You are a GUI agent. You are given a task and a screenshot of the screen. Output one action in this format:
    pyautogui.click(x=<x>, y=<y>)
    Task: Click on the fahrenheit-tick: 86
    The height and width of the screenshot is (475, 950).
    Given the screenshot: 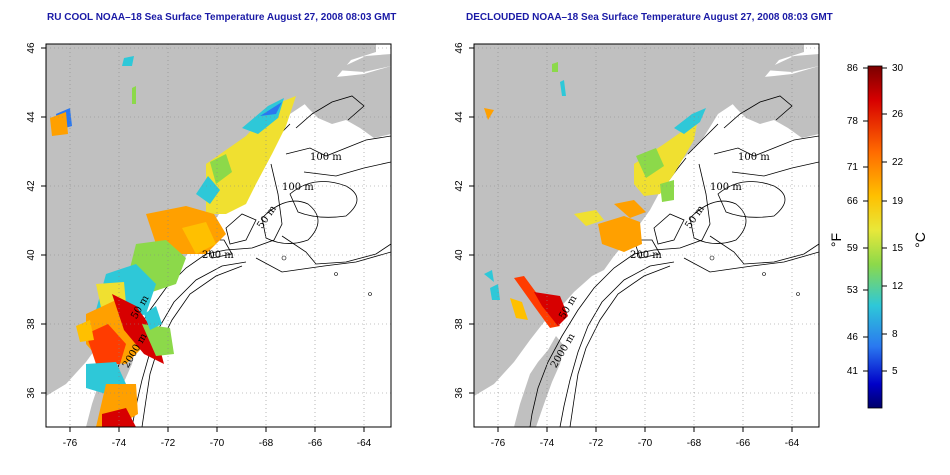 What is the action you would take?
    pyautogui.click(x=853, y=68)
    